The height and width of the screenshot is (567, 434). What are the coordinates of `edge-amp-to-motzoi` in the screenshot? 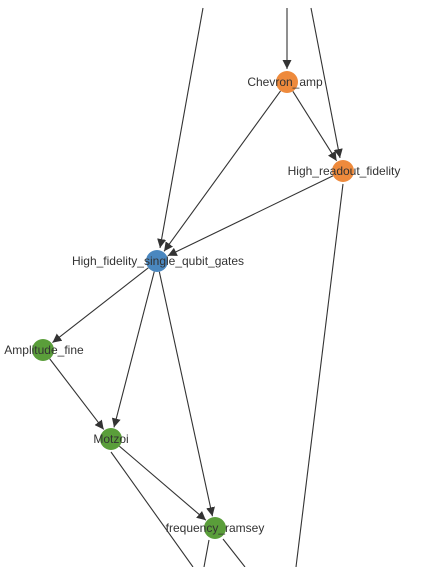 It's located at (77, 394).